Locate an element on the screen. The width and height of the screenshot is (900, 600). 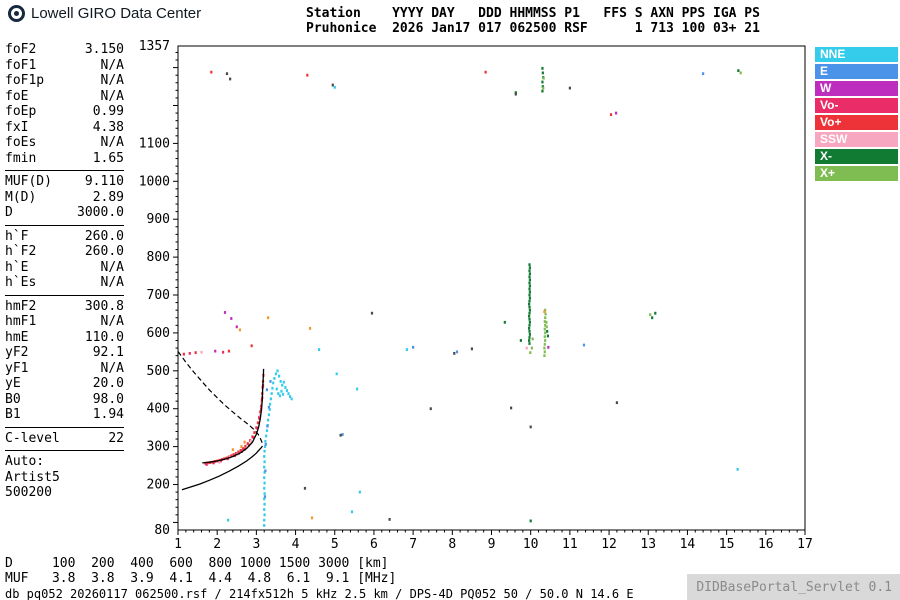
param-label: foF1 is located at coordinates (21, 65).